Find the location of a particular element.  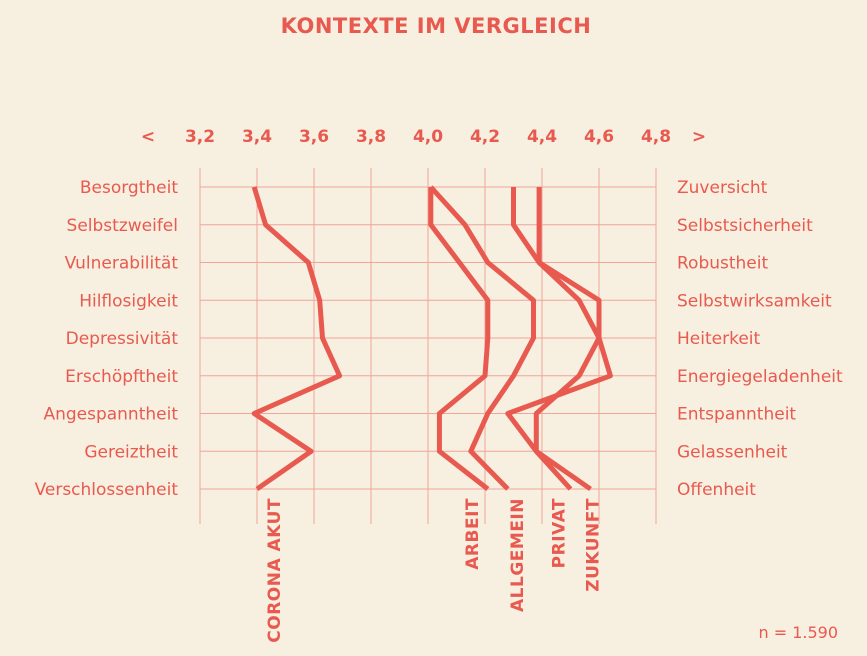

x-tick-label: 3,4 is located at coordinates (257, 137).